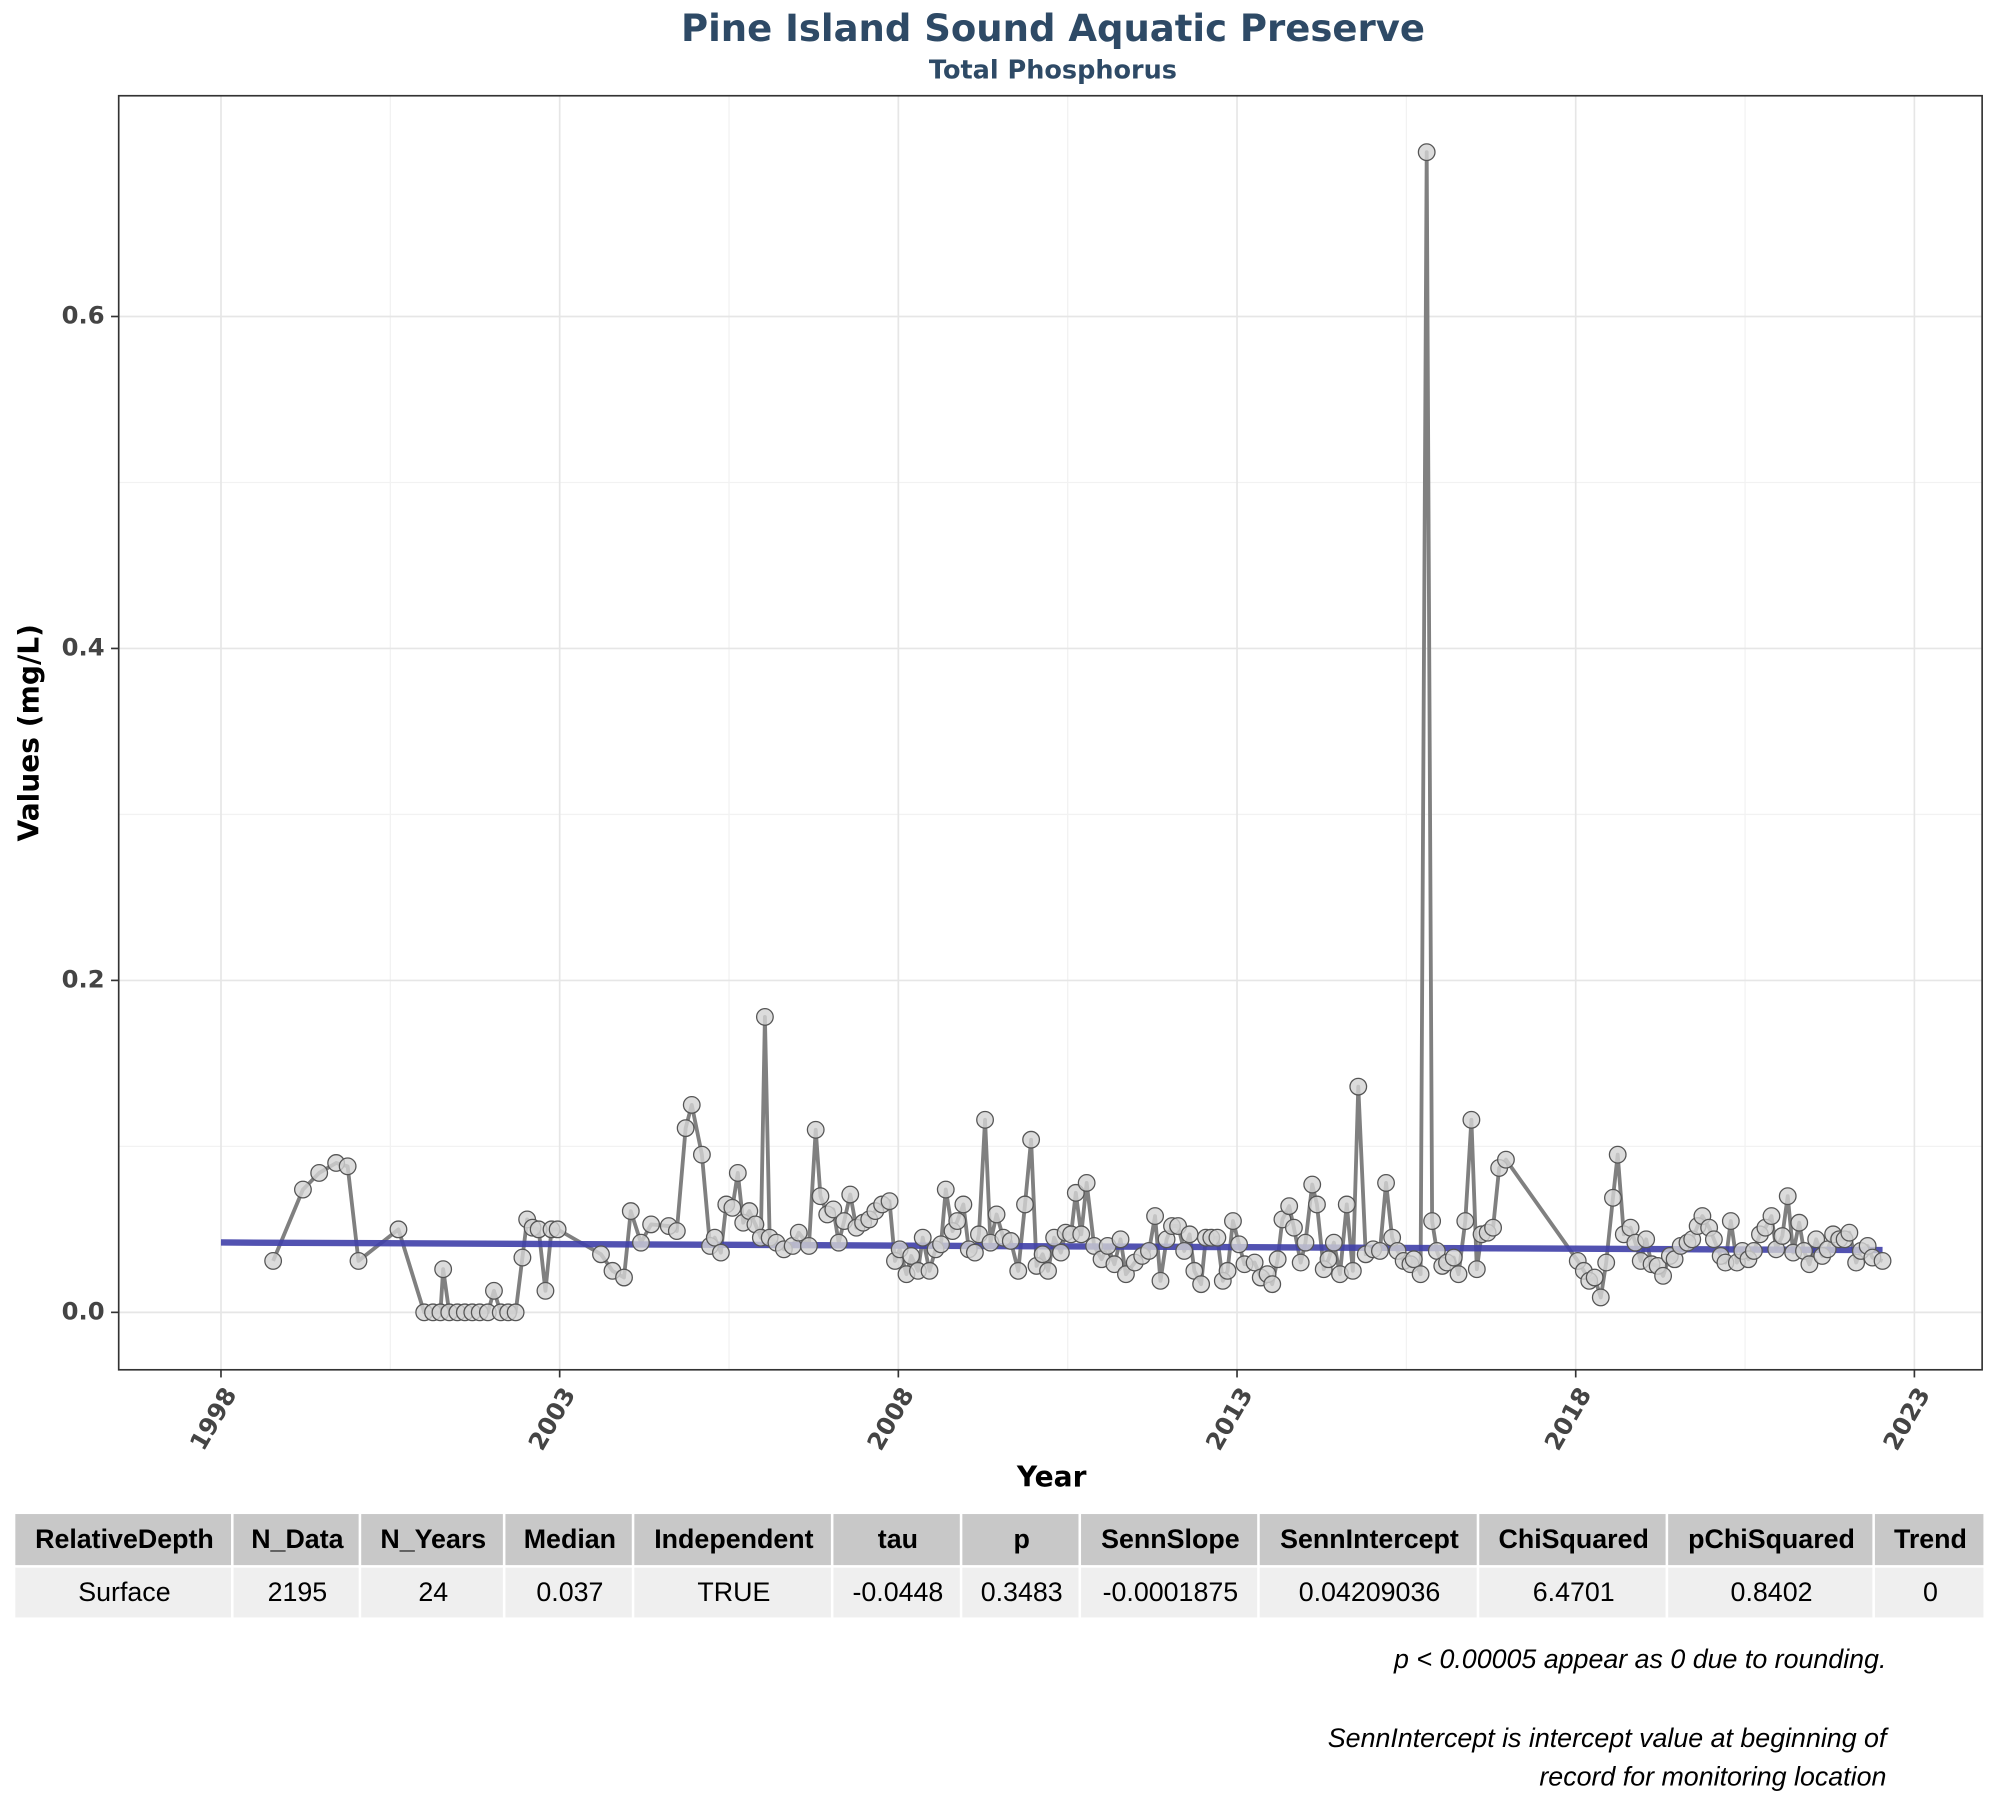 The height and width of the screenshot is (1800, 2000). I want to click on header-text: Median, so click(570, 1539).